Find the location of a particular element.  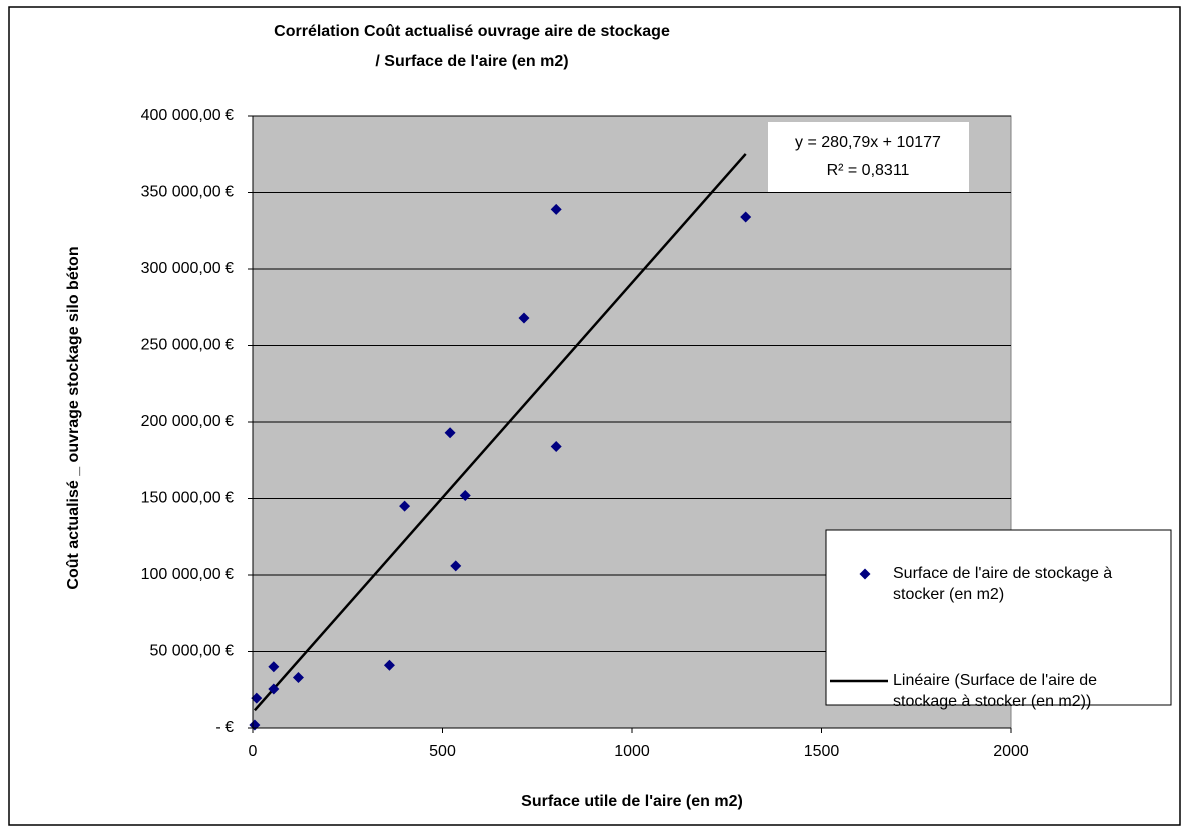

legend-marker is located at coordinates (865, 574).